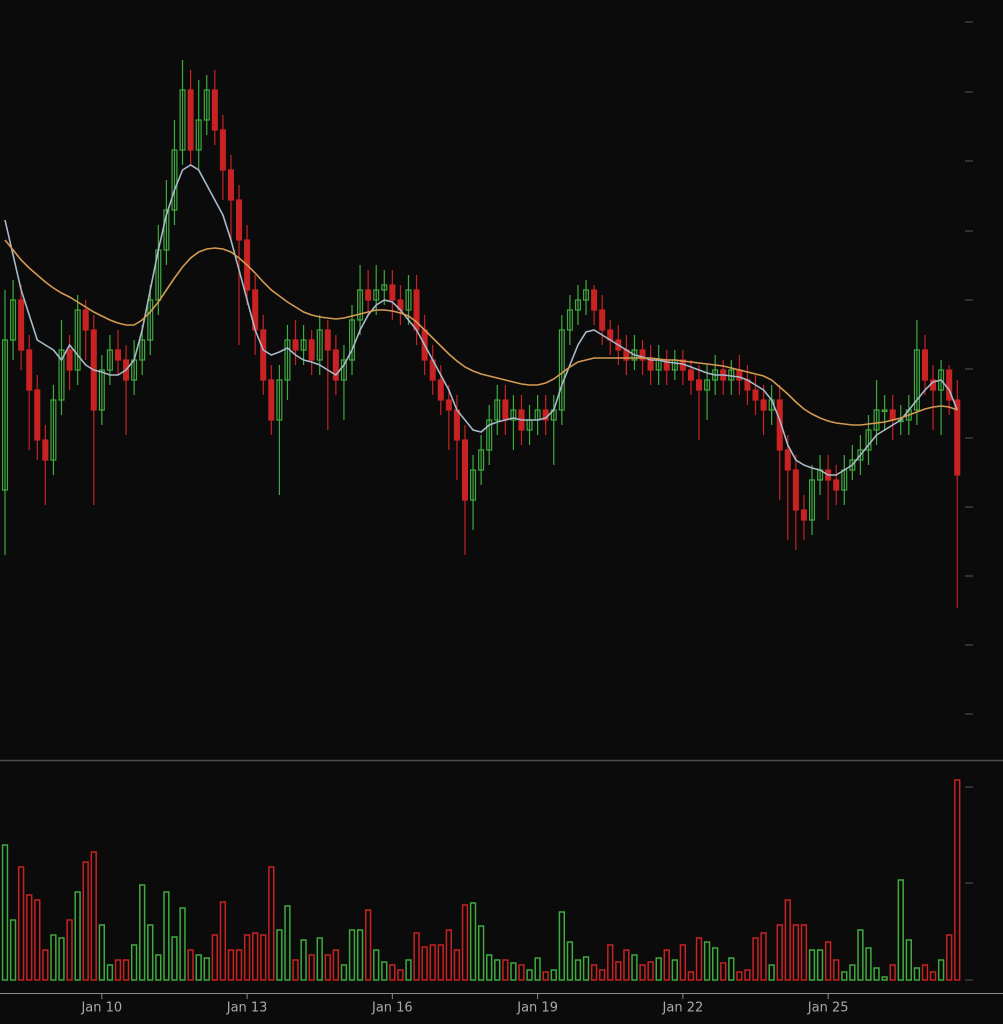  Describe the element at coordinates (537, 1008) in the screenshot. I see `x-tick-label: Jan 19` at that location.